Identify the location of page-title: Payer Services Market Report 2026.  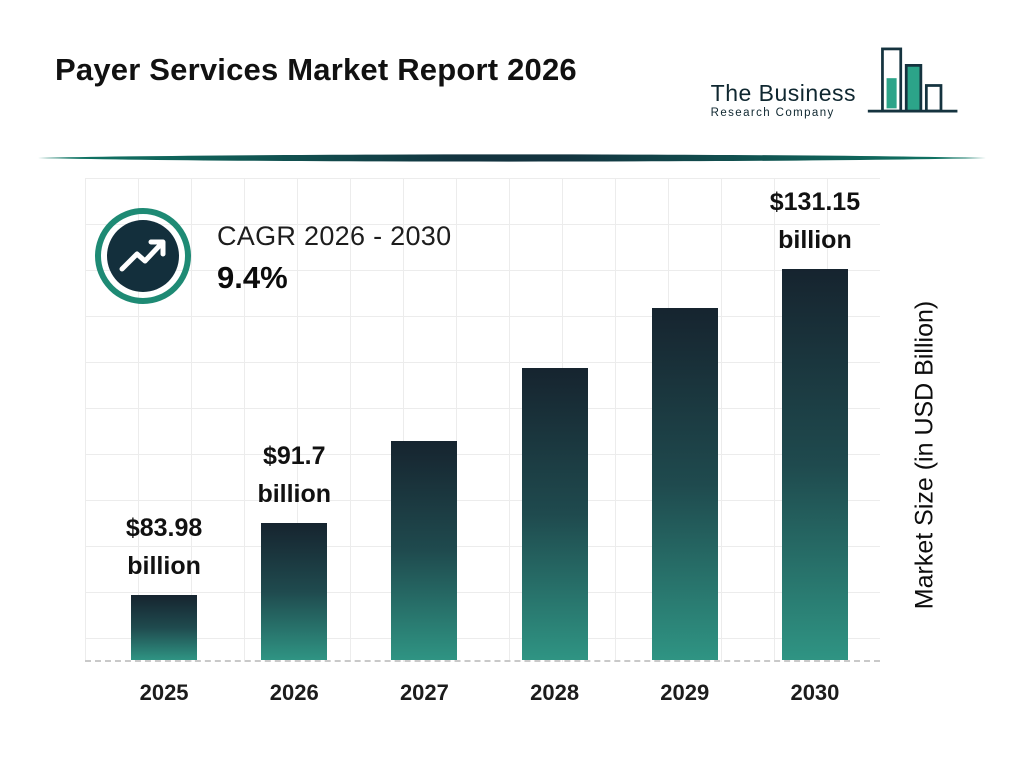
(316, 69).